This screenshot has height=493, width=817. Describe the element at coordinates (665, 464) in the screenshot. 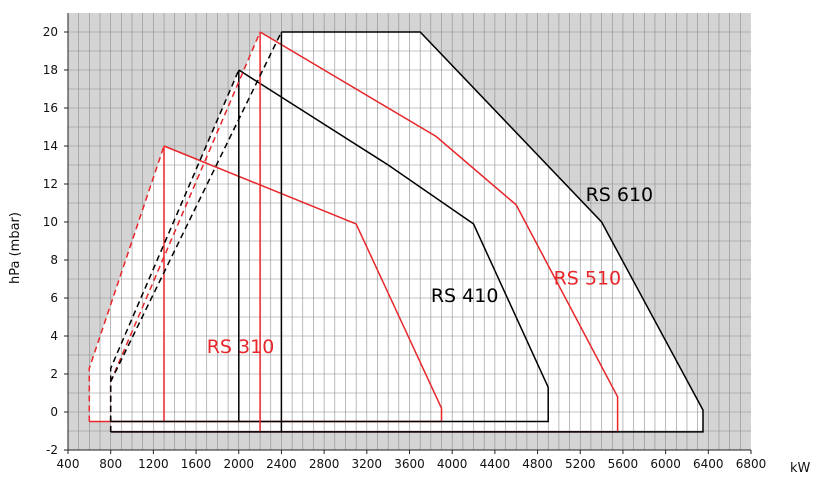

I see `x-tick-label-14: 6000` at that location.